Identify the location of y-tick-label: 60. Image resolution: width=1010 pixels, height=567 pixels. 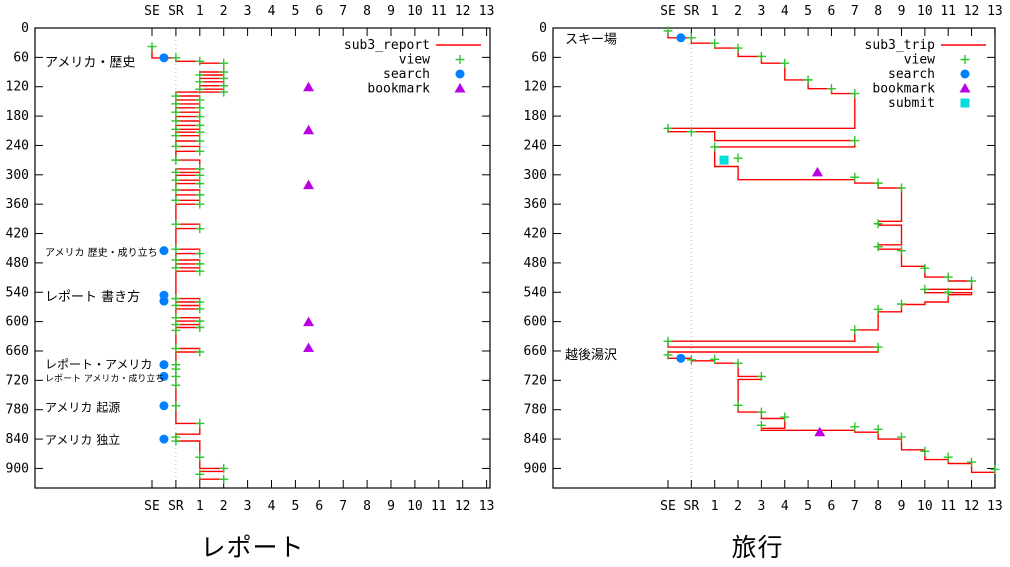
(539, 57).